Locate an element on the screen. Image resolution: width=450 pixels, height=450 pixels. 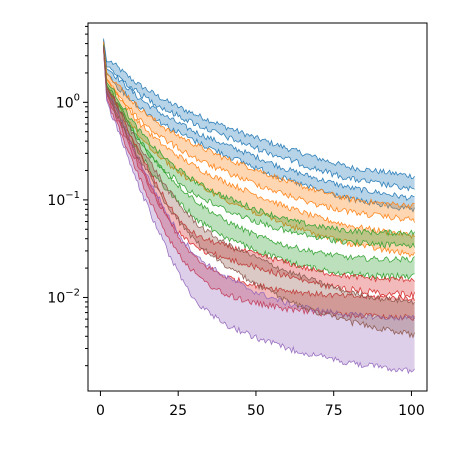
x-tick-label-2: 50 is located at coordinates (256, 411).